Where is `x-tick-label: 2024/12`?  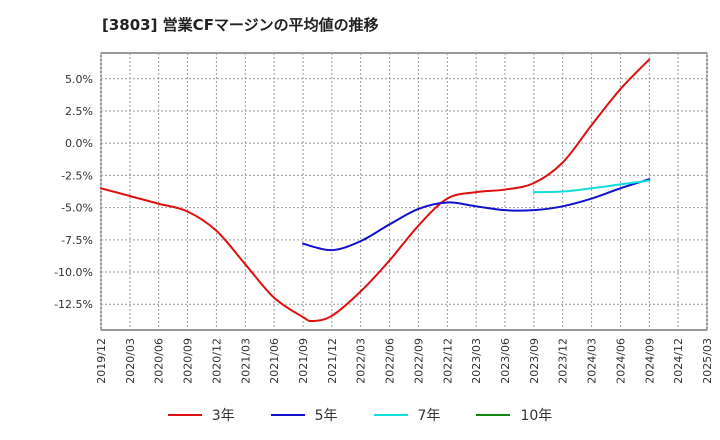 x-tick-label: 2024/12 is located at coordinates (678, 361).